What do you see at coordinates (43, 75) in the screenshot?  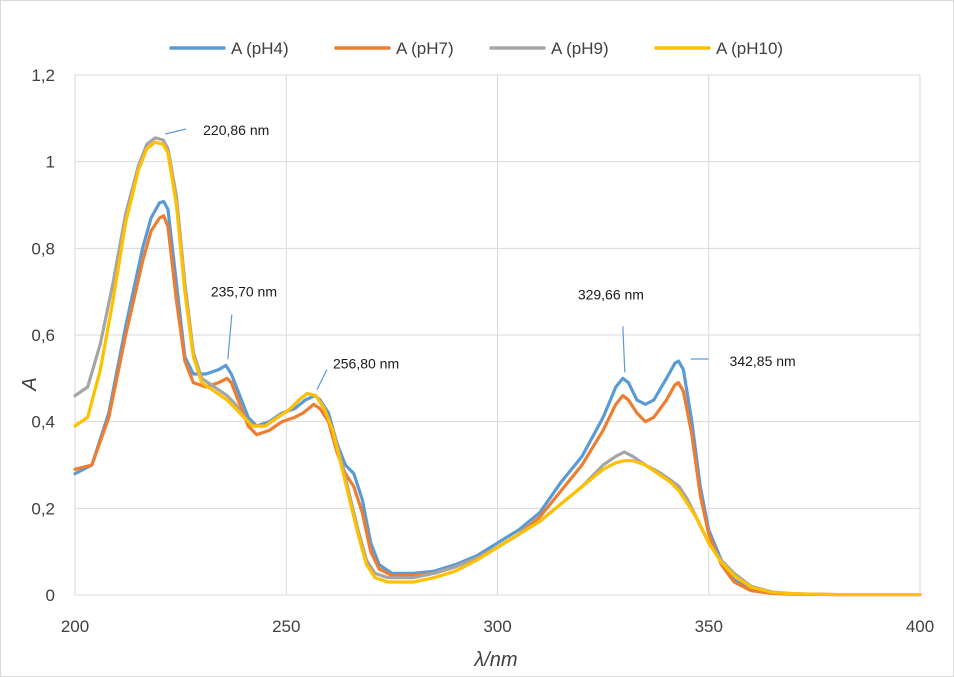 I see `y-tick-label: 1,2` at bounding box center [43, 75].